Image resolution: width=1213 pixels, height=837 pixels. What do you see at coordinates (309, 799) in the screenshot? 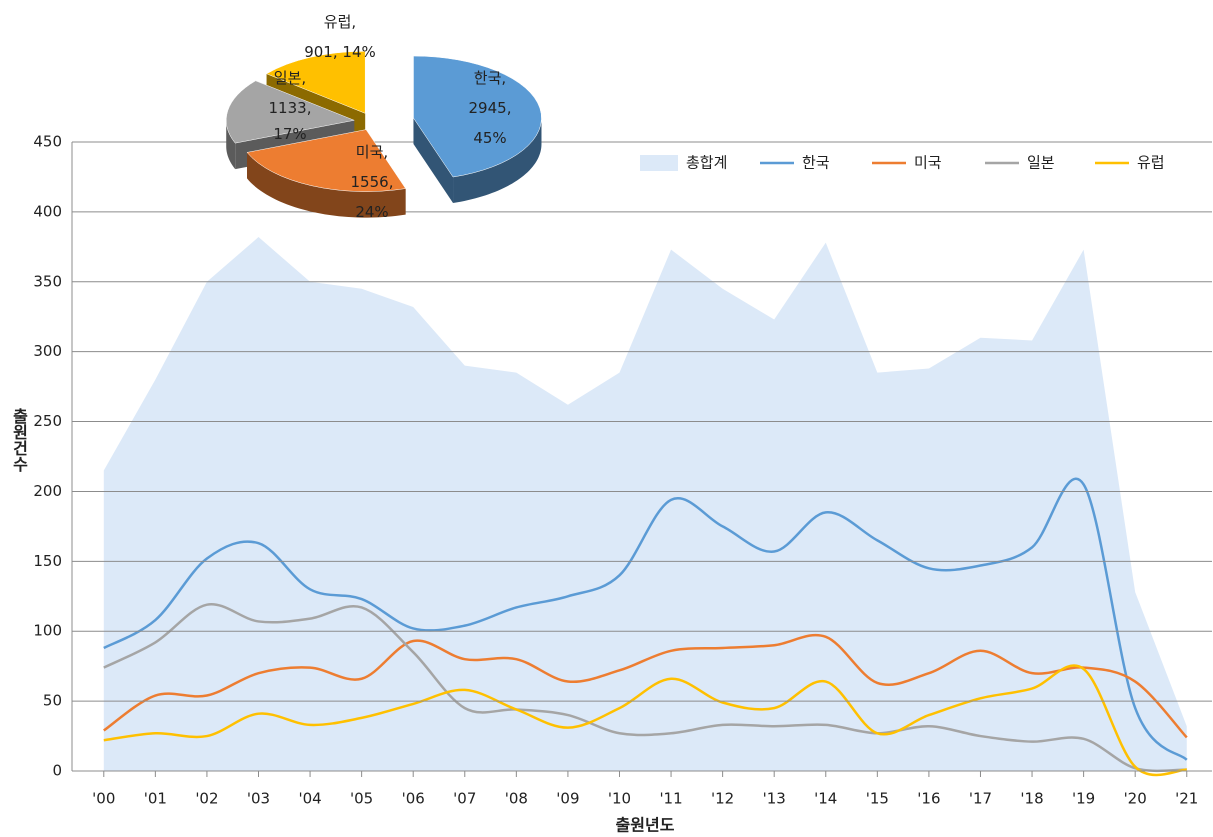
I see `x-tick-label: '04` at bounding box center [309, 799].